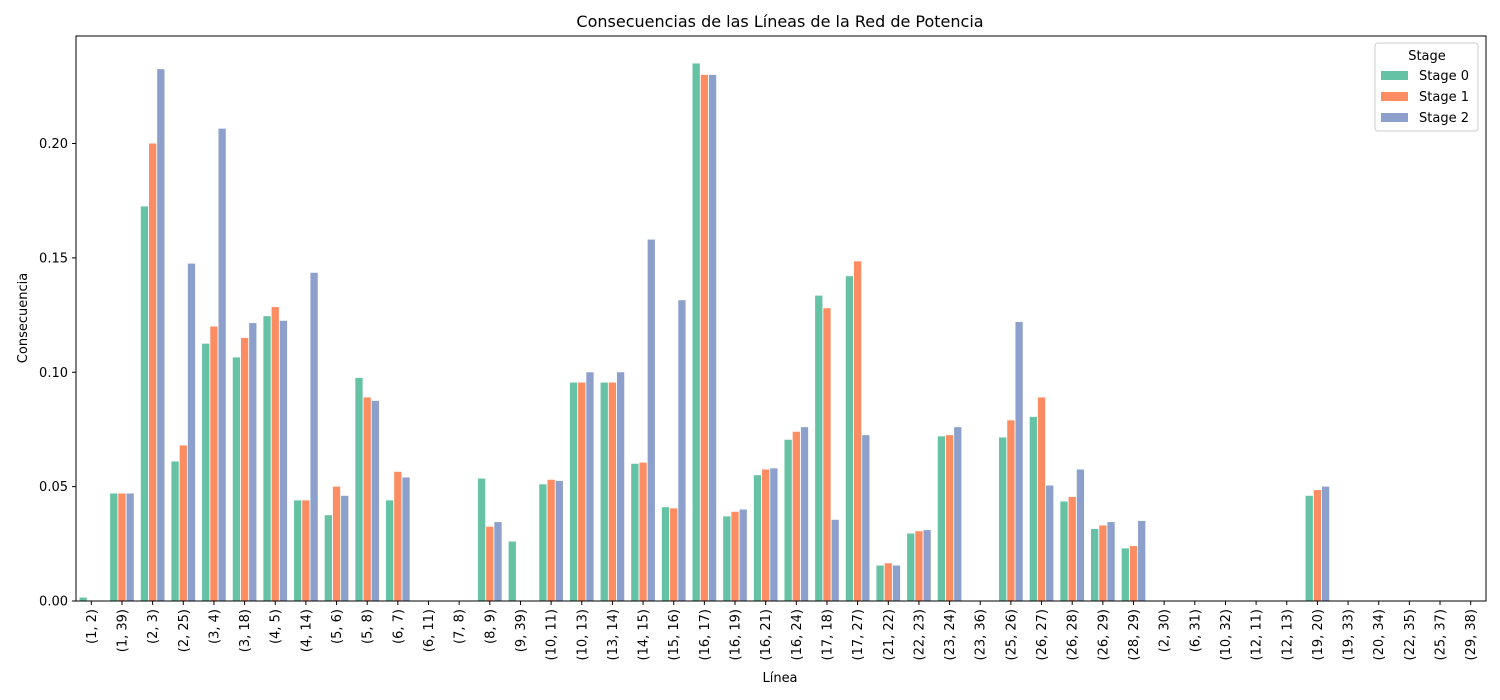 This screenshot has width=1500, height=700. What do you see at coordinates (53, 602) in the screenshot?
I see `y-tick-label: 0.00` at bounding box center [53, 602].